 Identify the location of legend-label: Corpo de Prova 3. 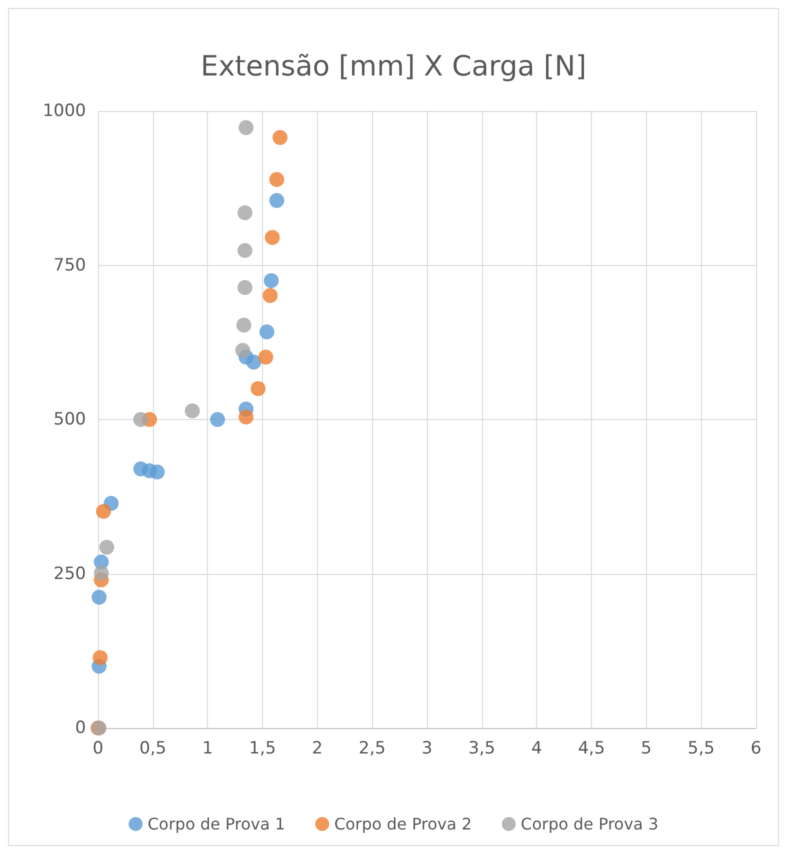
(589, 824).